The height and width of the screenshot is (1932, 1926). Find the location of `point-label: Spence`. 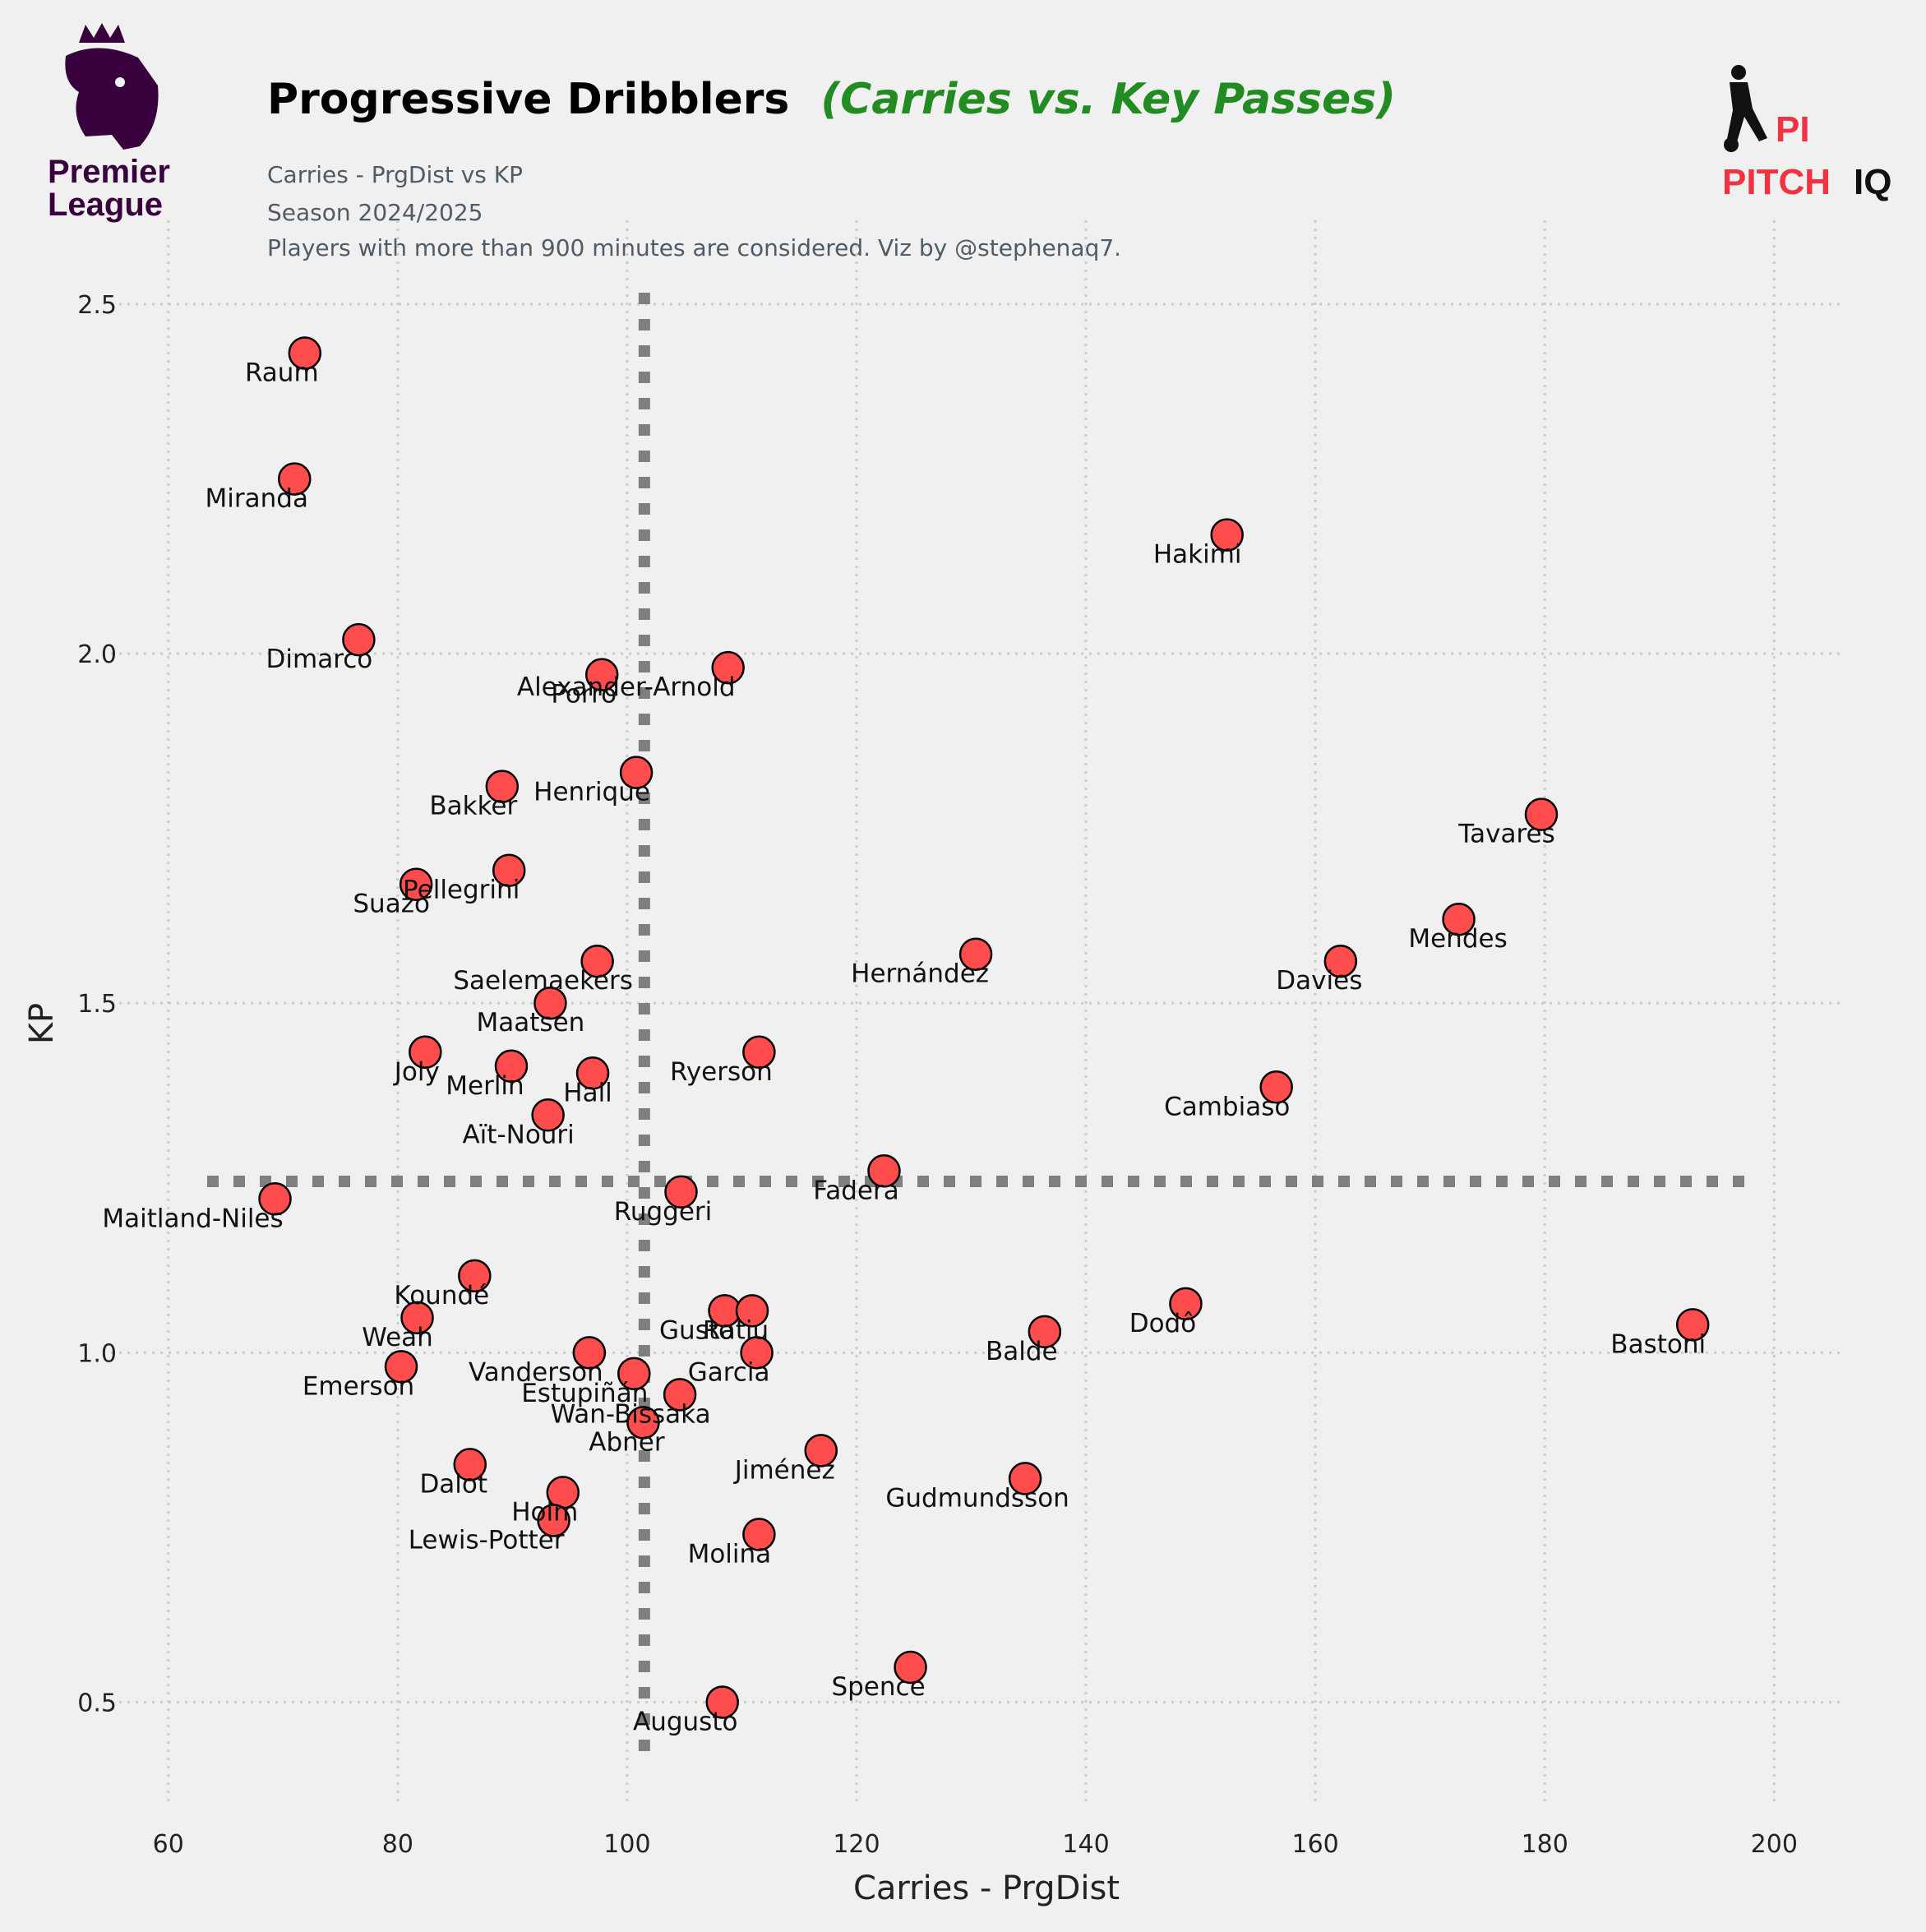

point-label: Spence is located at coordinates (878, 1687).